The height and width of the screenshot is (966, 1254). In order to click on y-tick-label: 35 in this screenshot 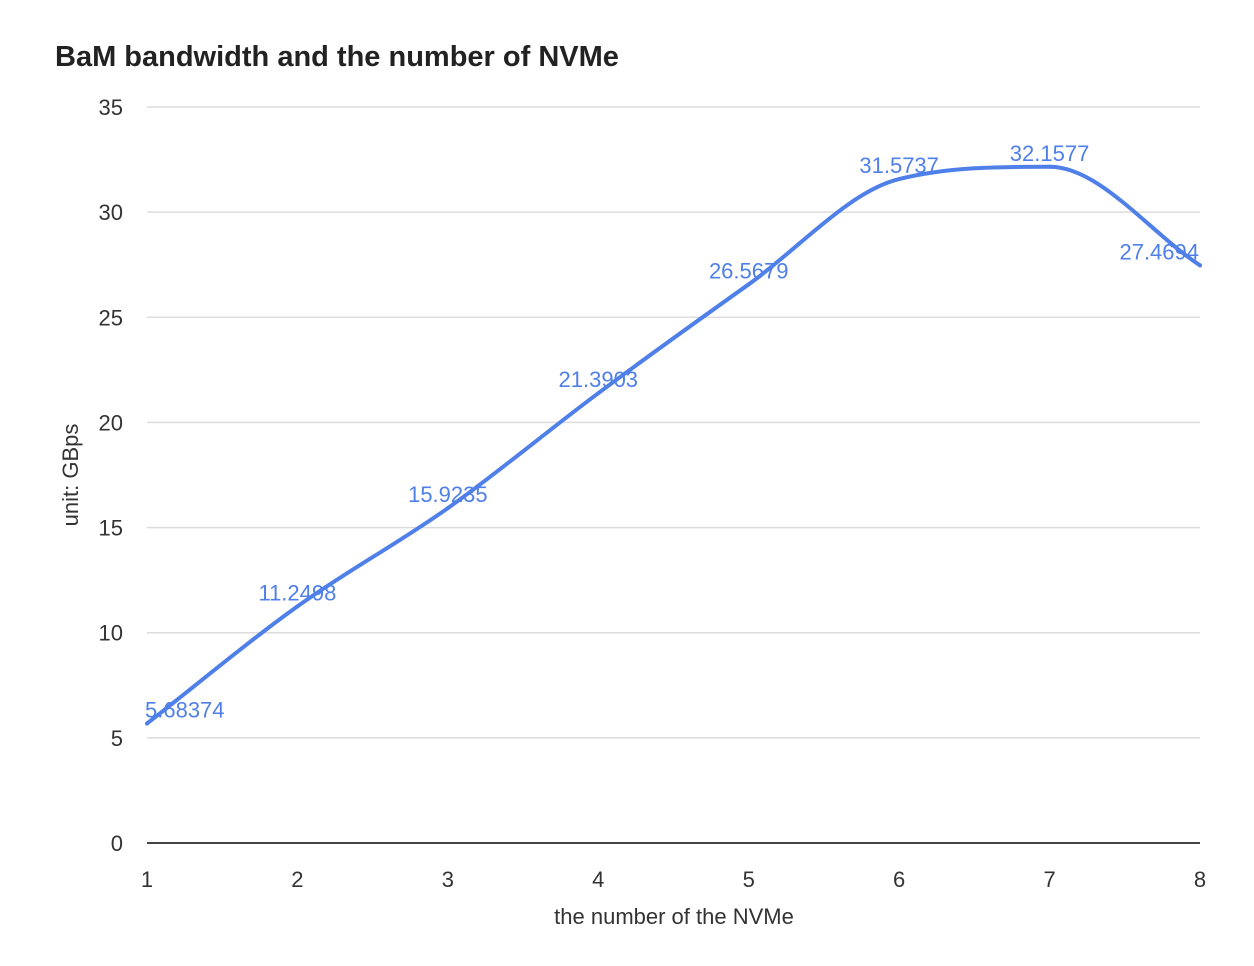, I will do `click(111, 107)`.